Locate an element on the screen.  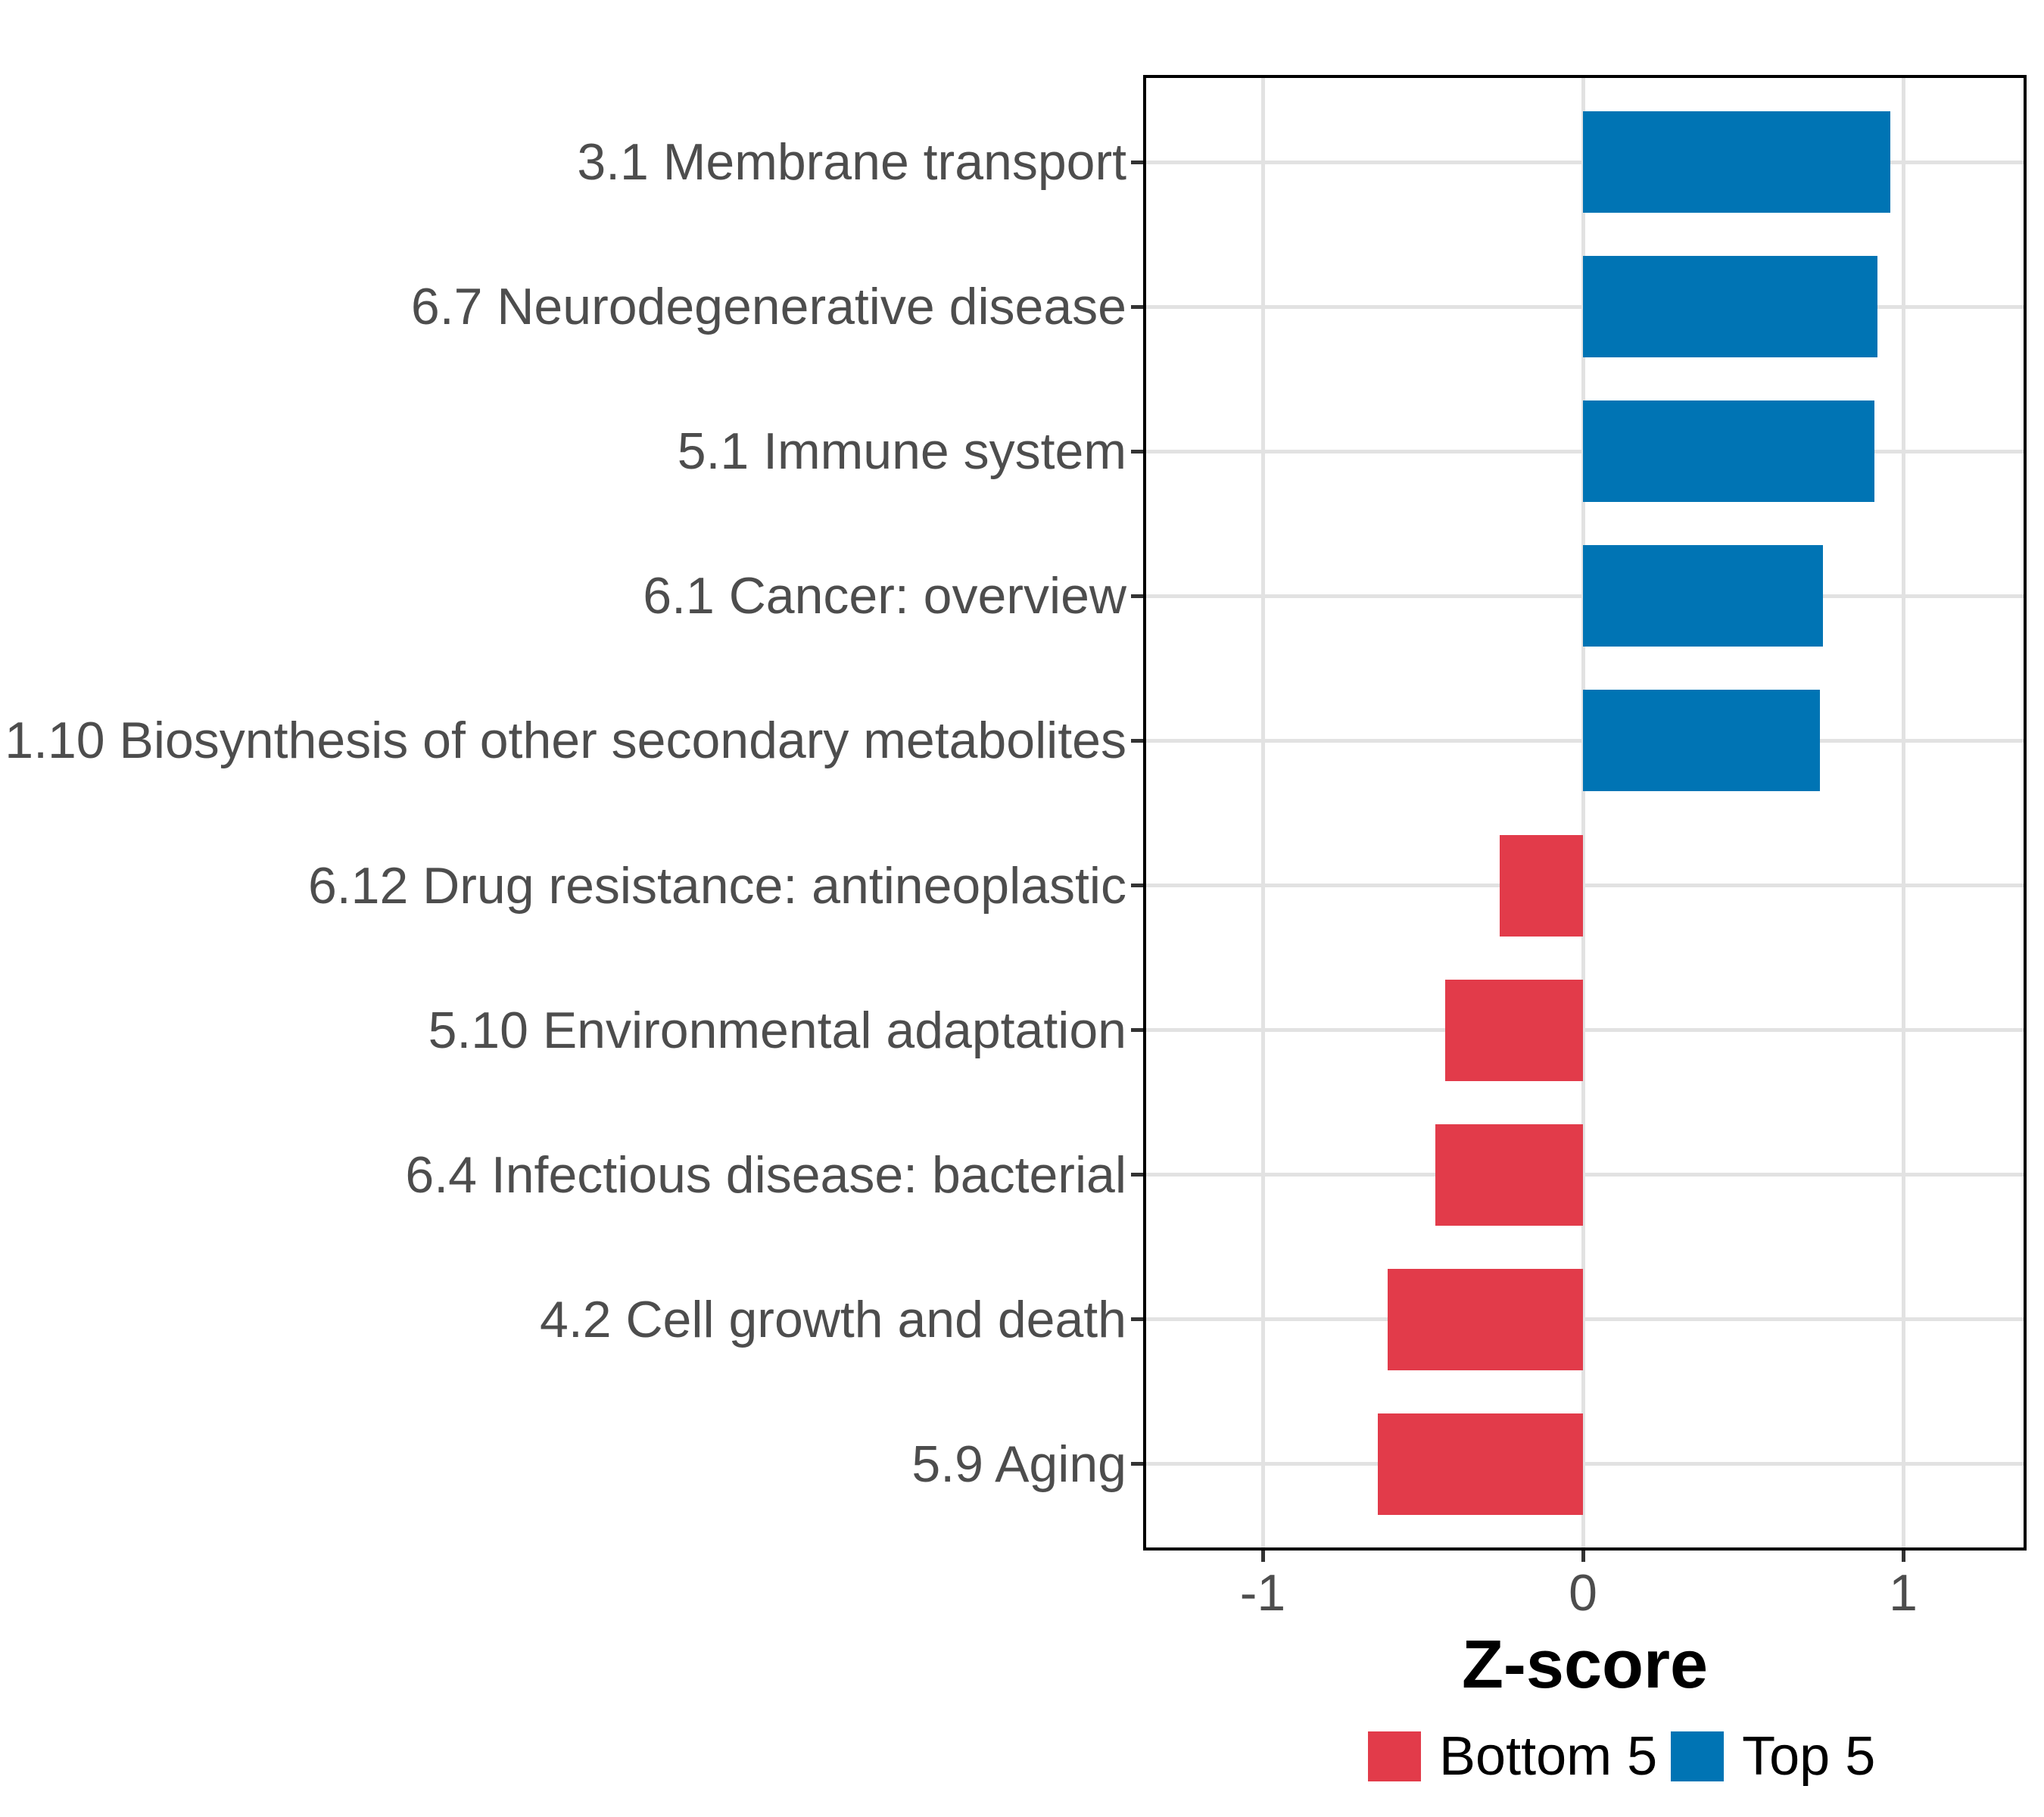
legend-label-bottom5: Bottom 5 is located at coordinates (1548, 1756).